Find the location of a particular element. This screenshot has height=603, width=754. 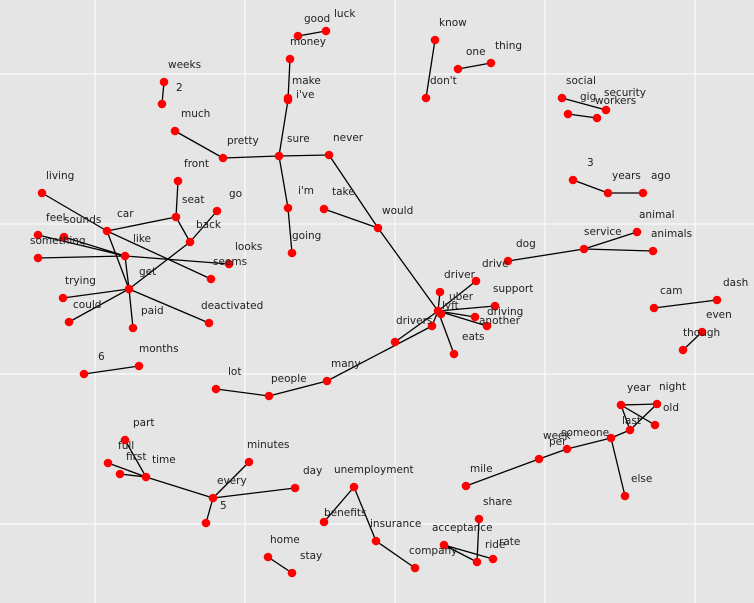

label-feel: feel is located at coordinates (56, 218).